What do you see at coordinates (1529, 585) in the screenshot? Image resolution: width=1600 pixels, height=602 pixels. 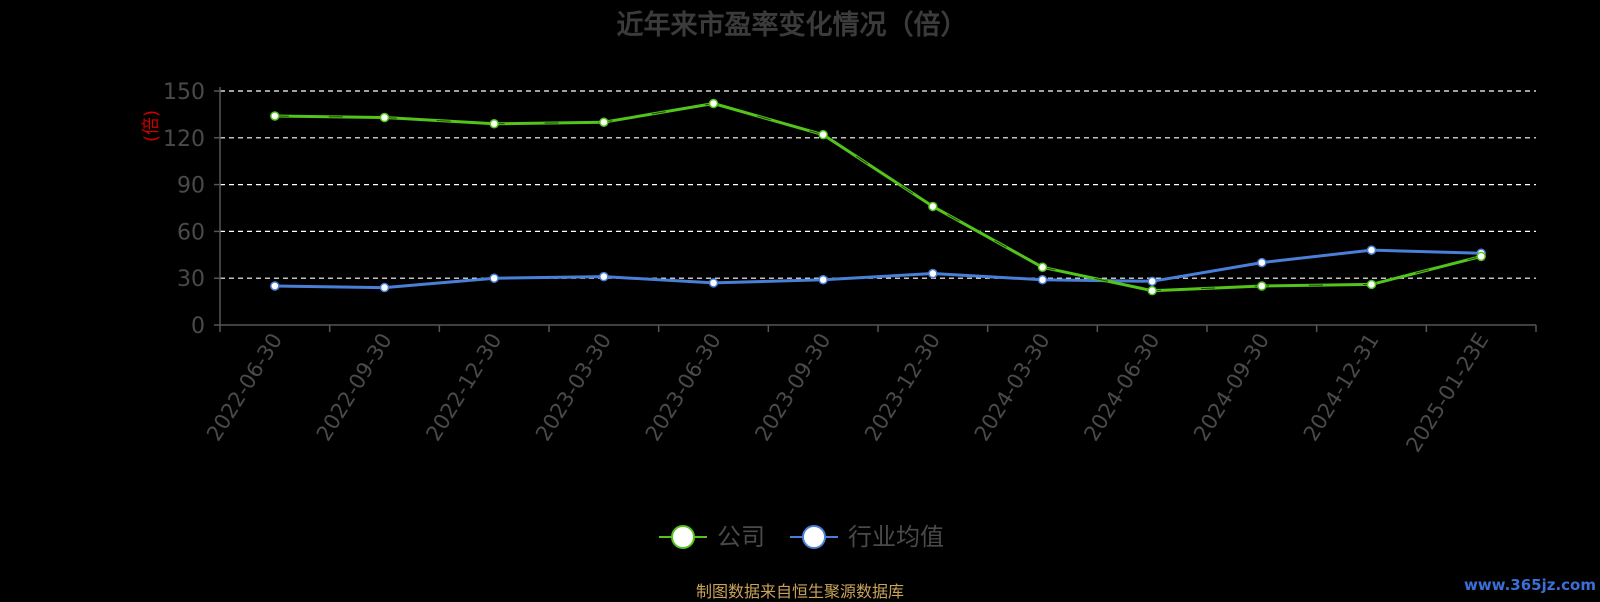 I see `watermark: www.365jz.com` at bounding box center [1529, 585].